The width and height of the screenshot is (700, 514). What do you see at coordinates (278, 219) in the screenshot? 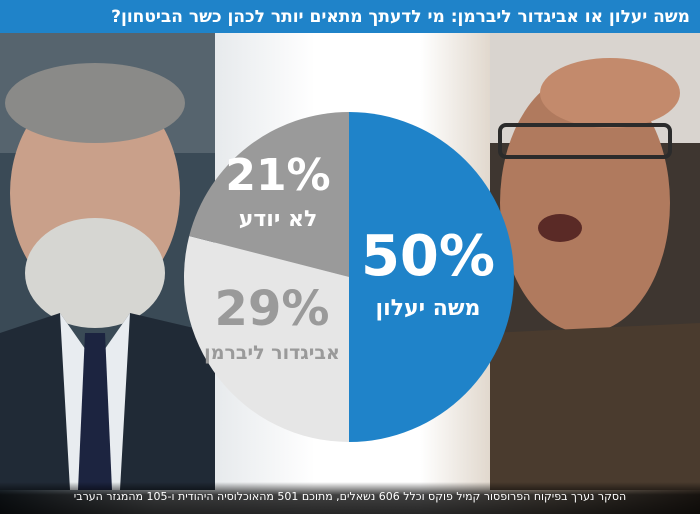
I see `slice-category-label: לא יודע` at bounding box center [278, 219].